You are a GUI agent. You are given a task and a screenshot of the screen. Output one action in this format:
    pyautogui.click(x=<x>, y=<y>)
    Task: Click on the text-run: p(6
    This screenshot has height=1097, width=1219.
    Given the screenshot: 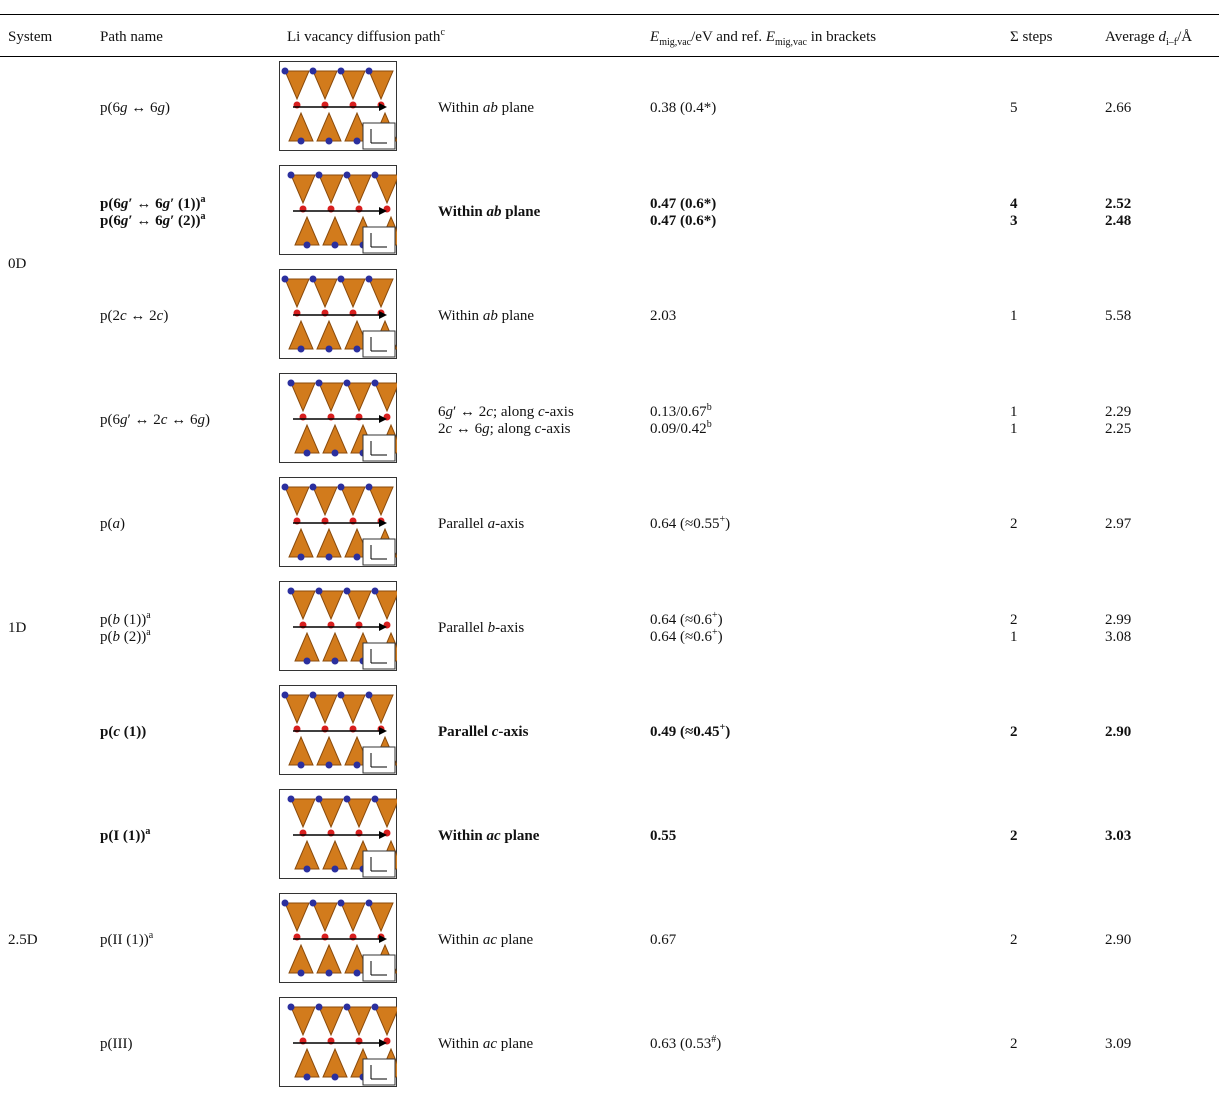 What is the action you would take?
    pyautogui.click(x=110, y=420)
    